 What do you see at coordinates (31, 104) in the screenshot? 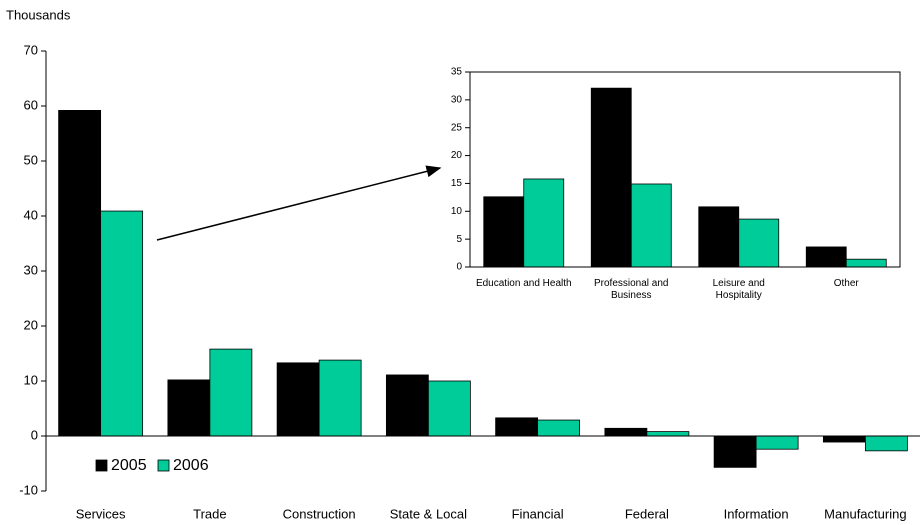
I see `y-tick-label: 60` at bounding box center [31, 104].